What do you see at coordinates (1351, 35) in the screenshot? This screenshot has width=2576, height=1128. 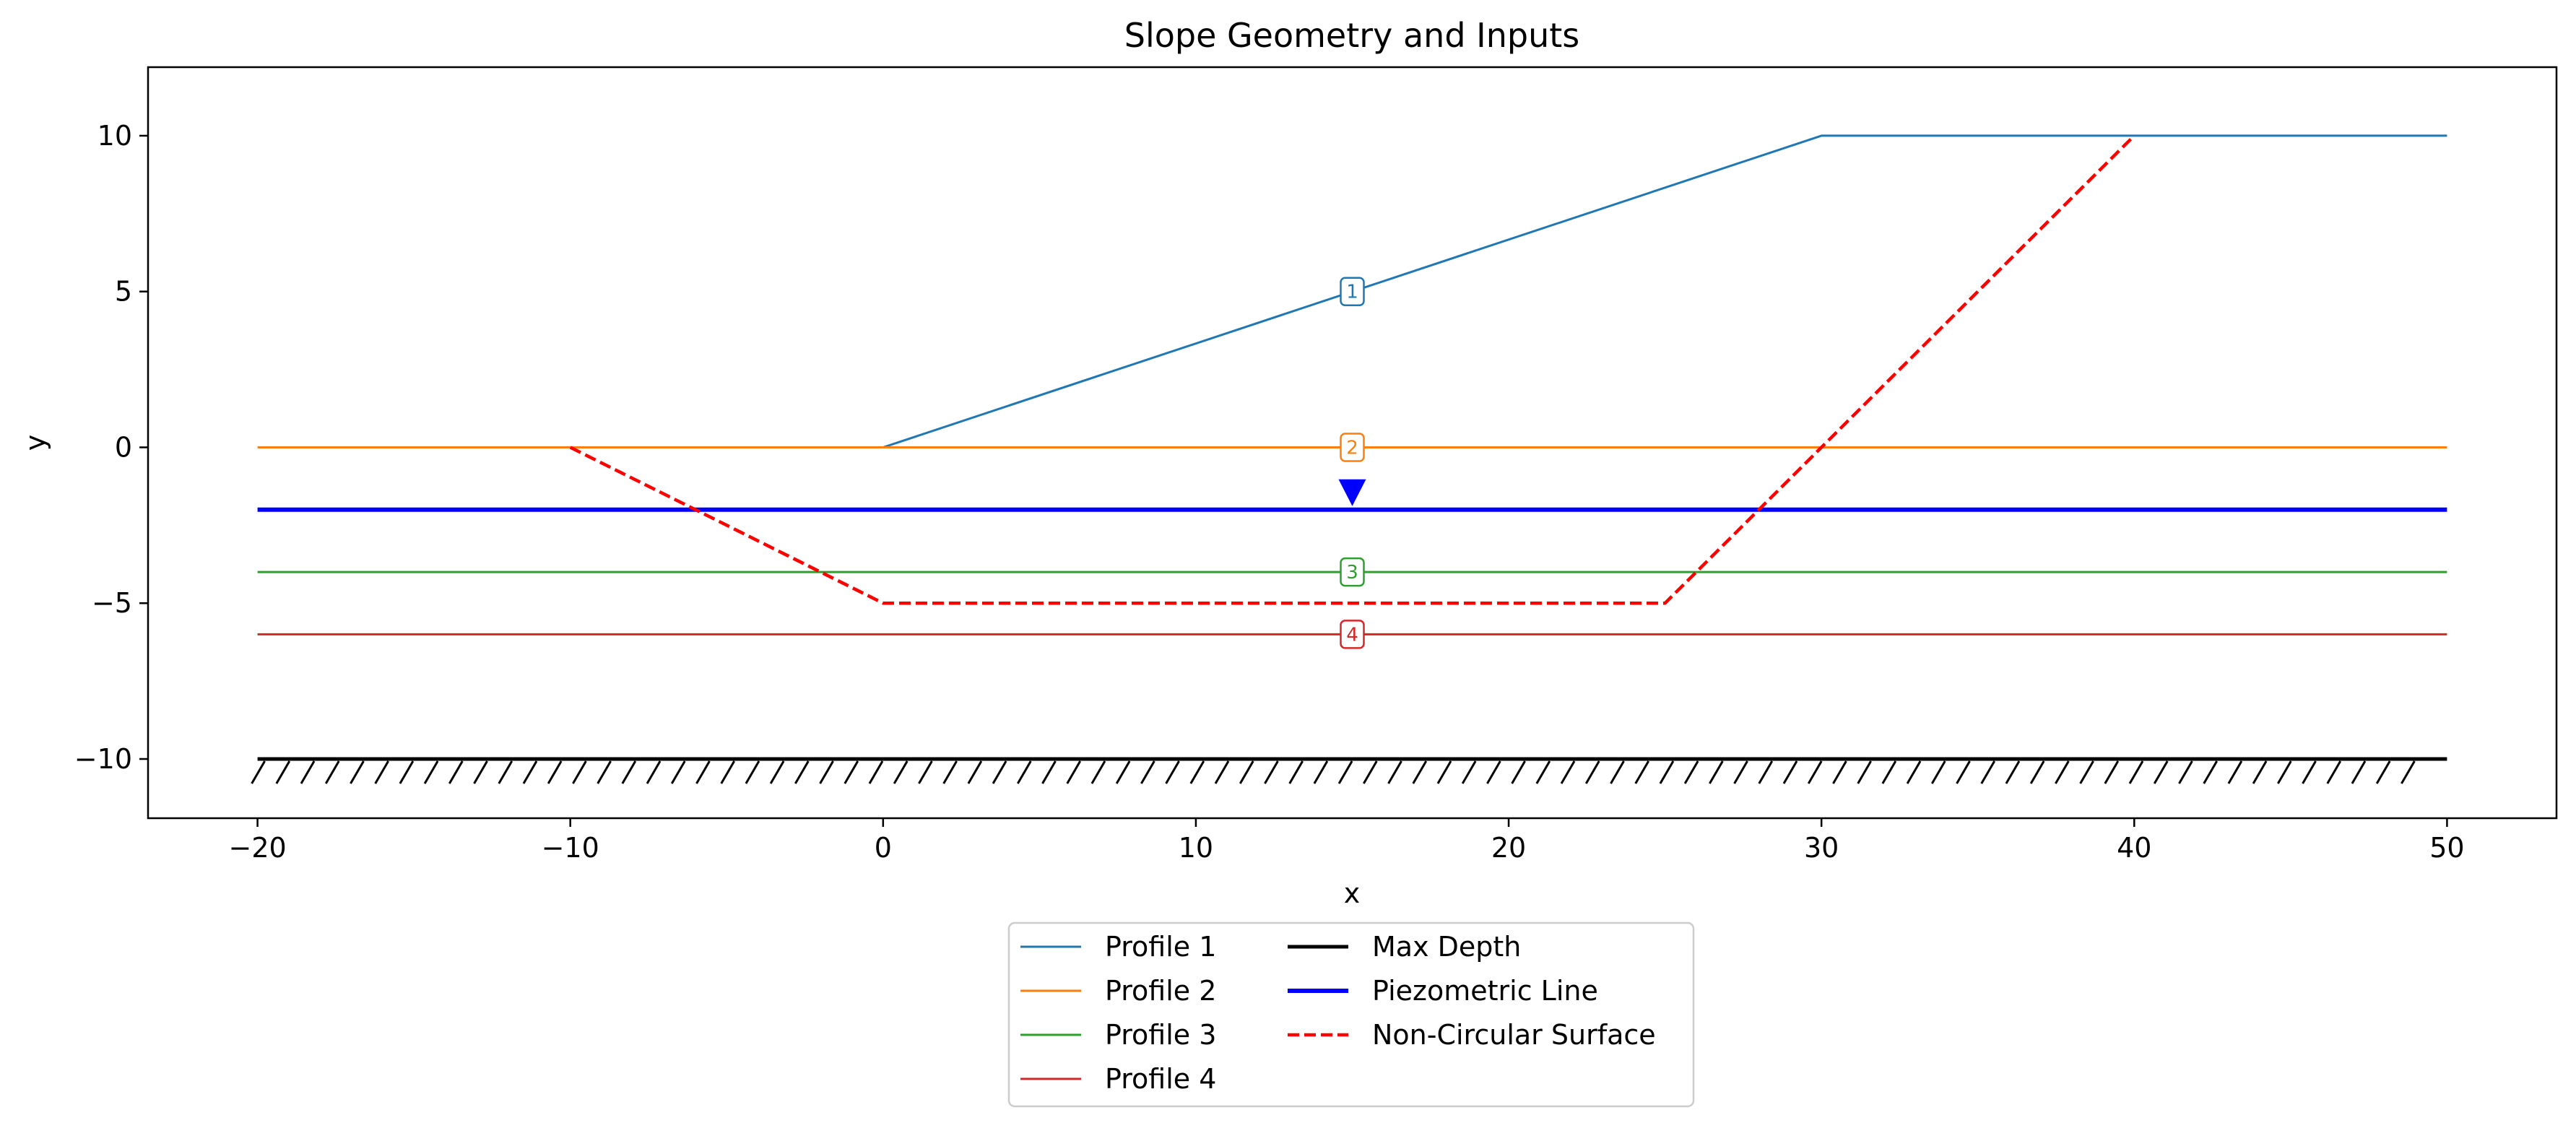 I see `chart-title: Slope Geometry and Inputs` at bounding box center [1351, 35].